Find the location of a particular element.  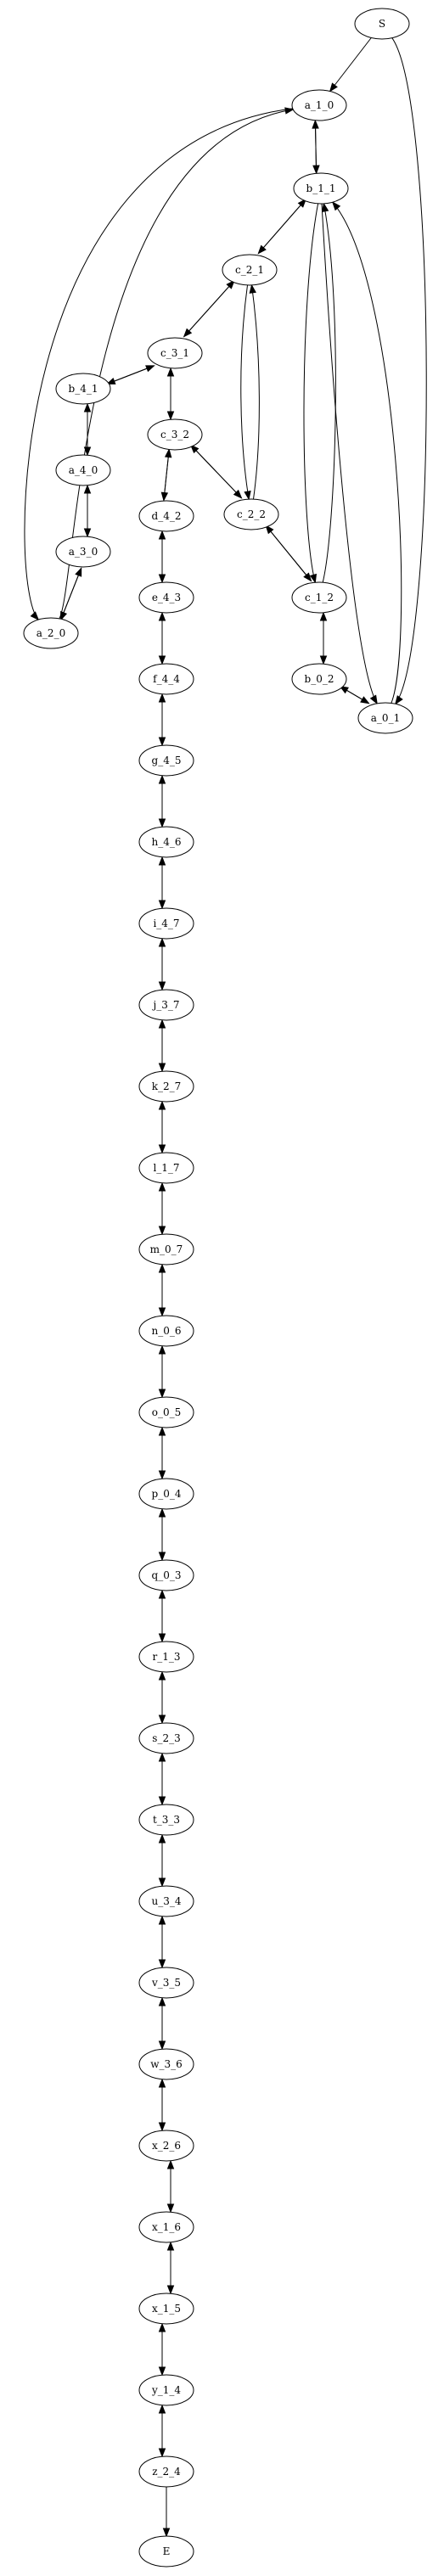

node-label: e_4_3 is located at coordinates (166, 597).